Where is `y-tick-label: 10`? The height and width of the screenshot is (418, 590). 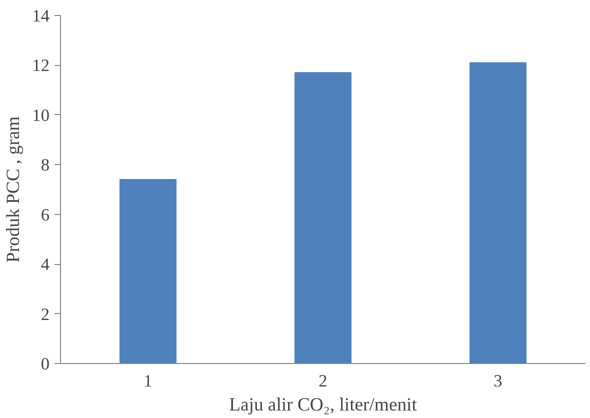 y-tick-label: 10 is located at coordinates (41, 115).